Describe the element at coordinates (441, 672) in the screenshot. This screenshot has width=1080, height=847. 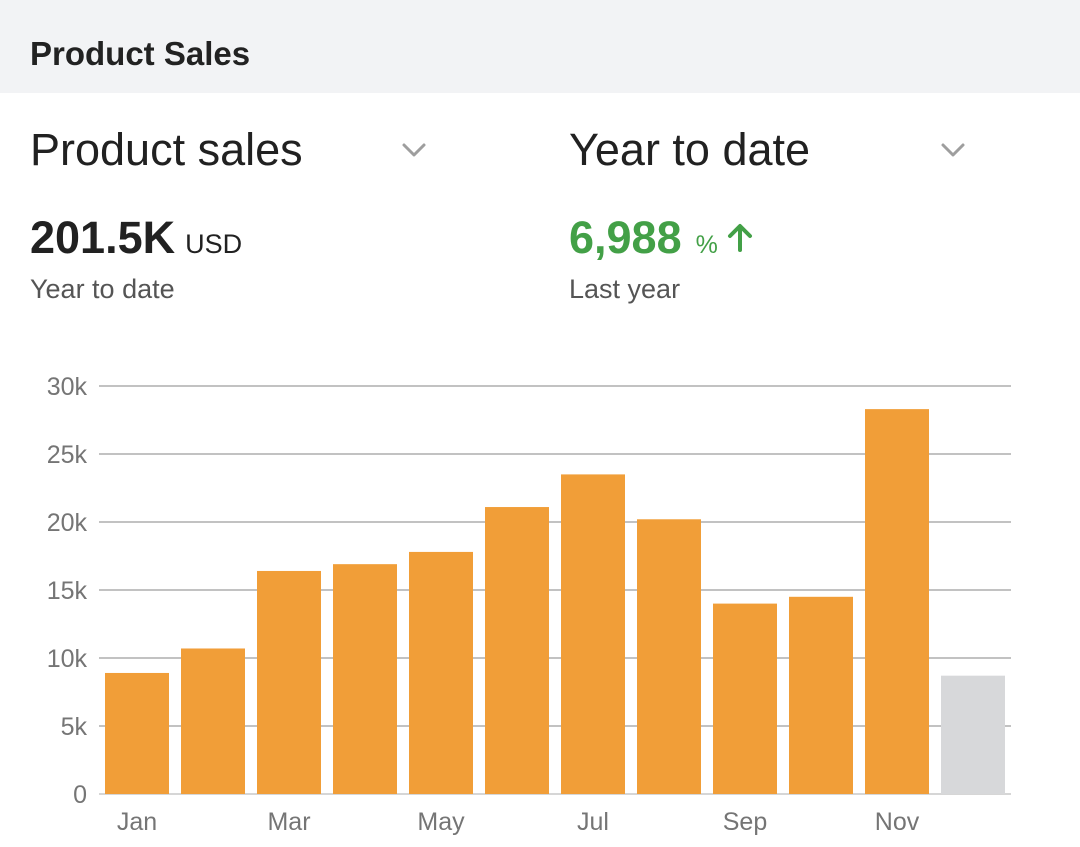
I see `bar-may` at that location.